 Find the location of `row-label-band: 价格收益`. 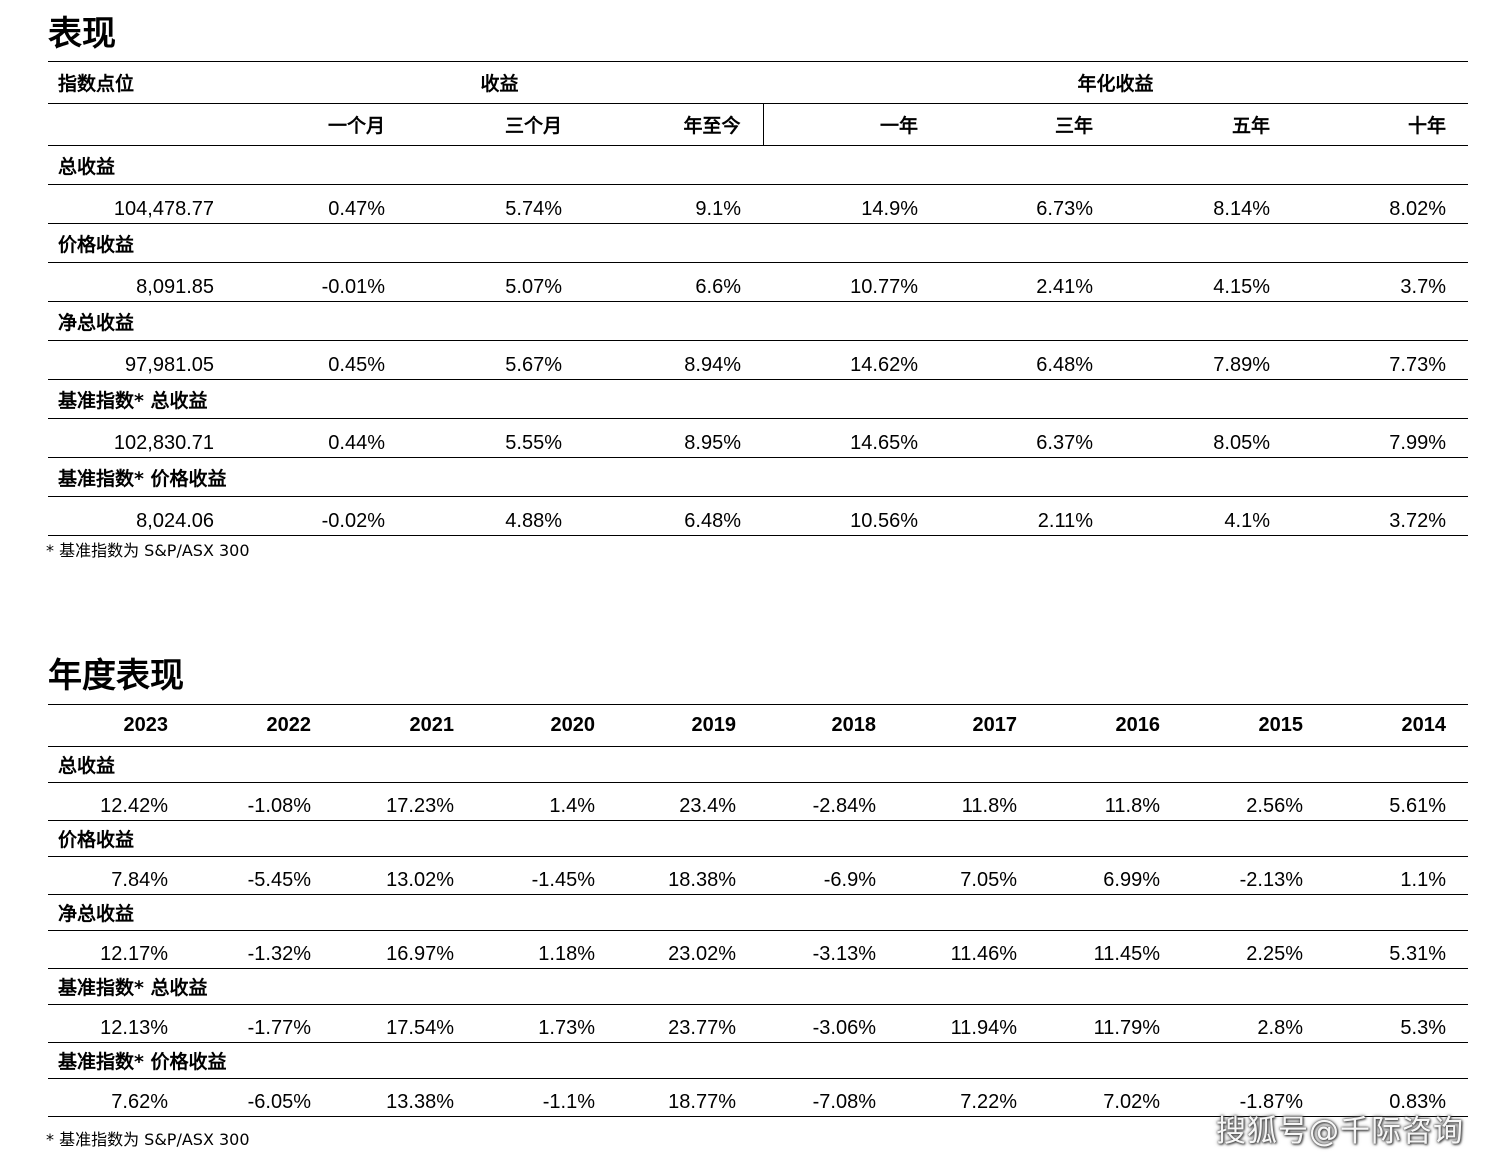

row-label-band: 价格收益 is located at coordinates (758, 243).